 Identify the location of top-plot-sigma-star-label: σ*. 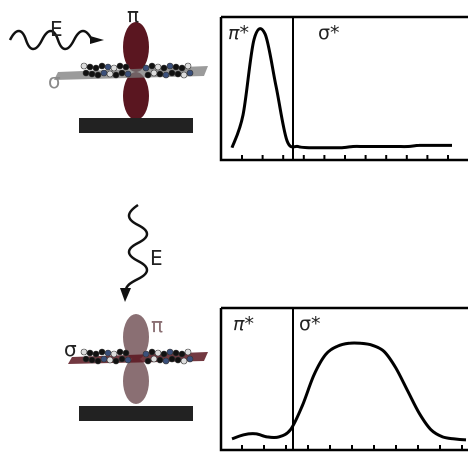
(329, 33).